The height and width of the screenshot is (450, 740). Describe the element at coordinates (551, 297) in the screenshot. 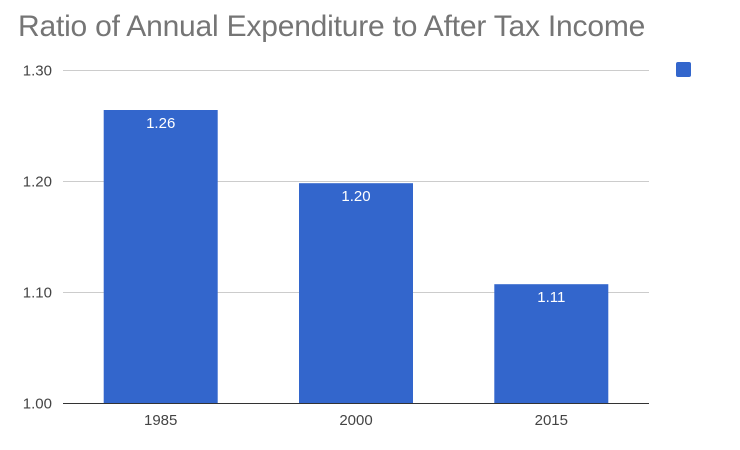

I see `data-label-2015: 1.11` at that location.